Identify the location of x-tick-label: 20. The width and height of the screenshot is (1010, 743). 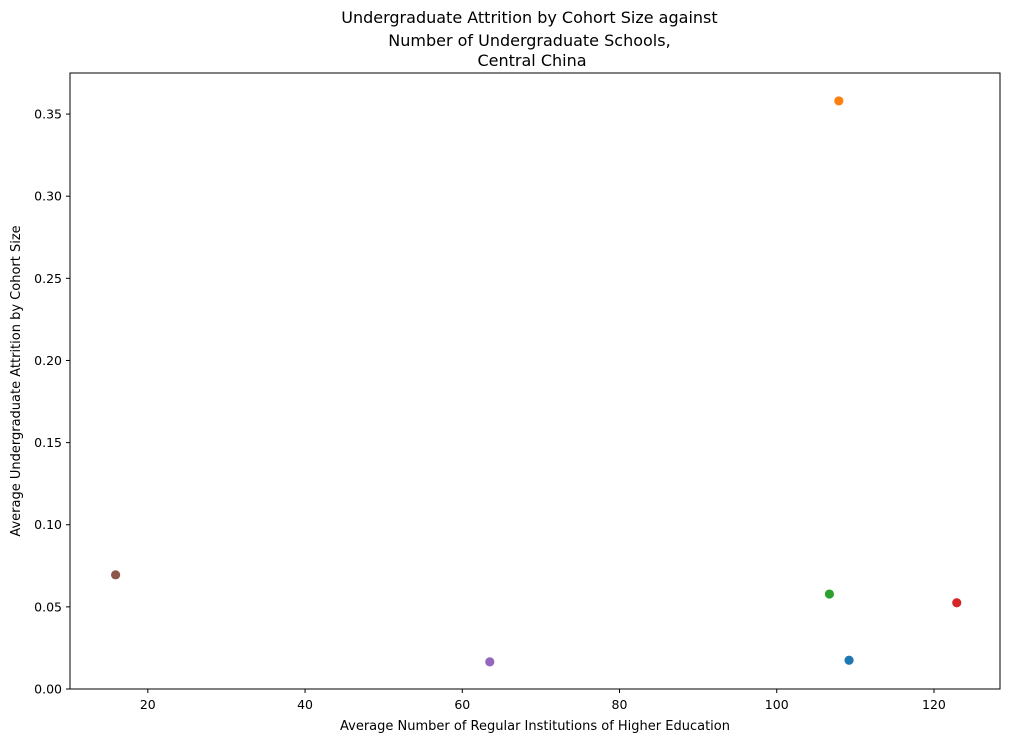
(148, 704).